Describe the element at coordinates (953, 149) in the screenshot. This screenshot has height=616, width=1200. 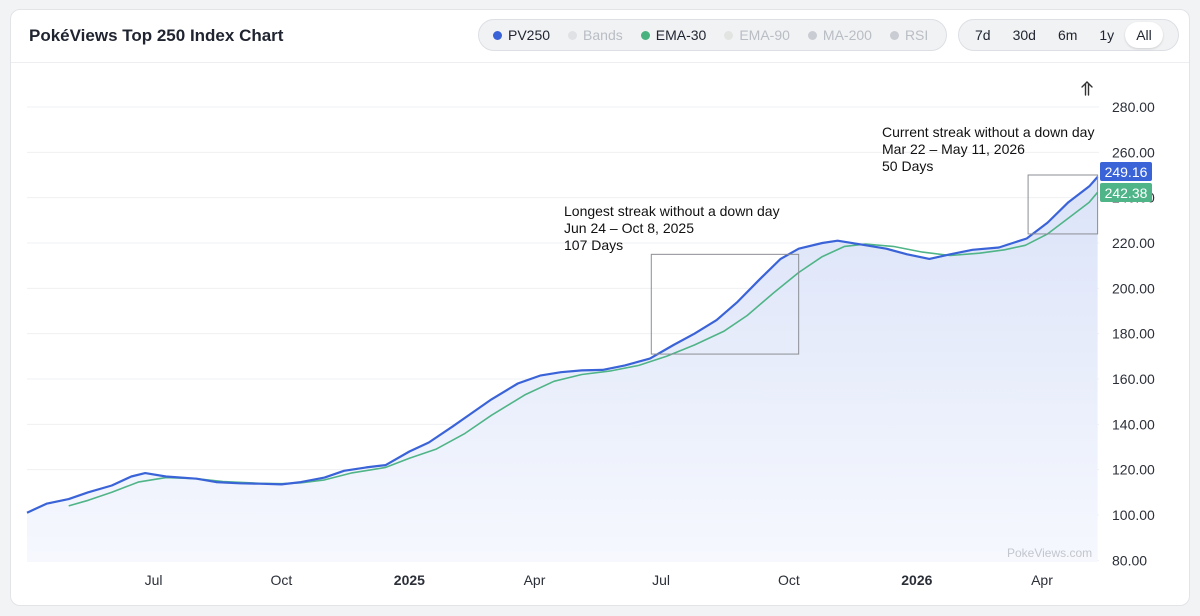
I see `annotation-text: Mar 22 – May 11, 2026` at that location.